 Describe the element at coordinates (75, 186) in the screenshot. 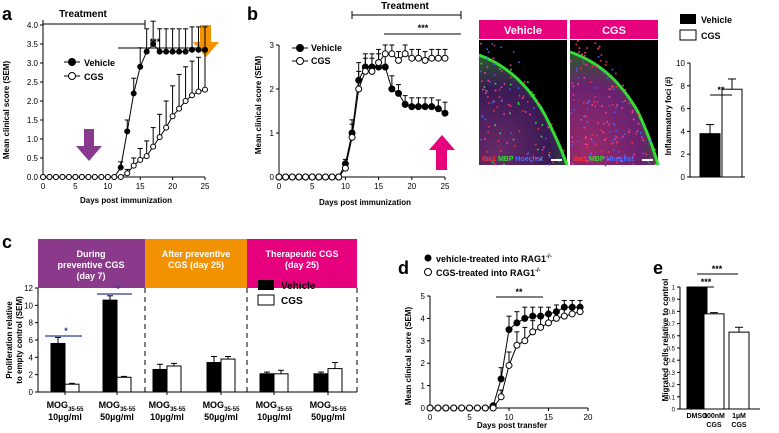

I see `a-x-tick-label: 5` at that location.